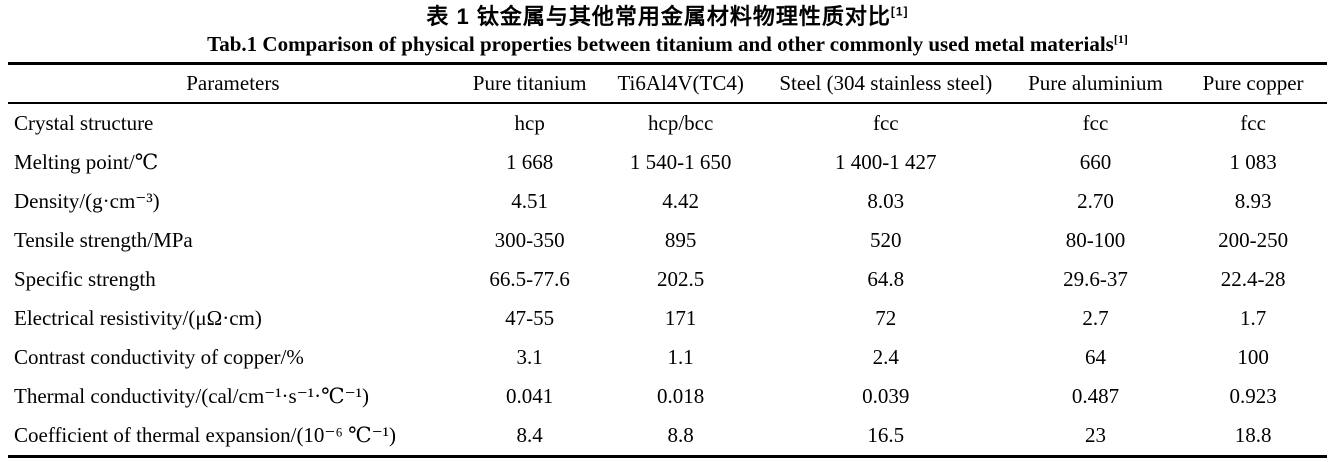 The width and height of the screenshot is (1335, 462). I want to click on row-label: Contrast conductivity of copper/%, so click(159, 357).